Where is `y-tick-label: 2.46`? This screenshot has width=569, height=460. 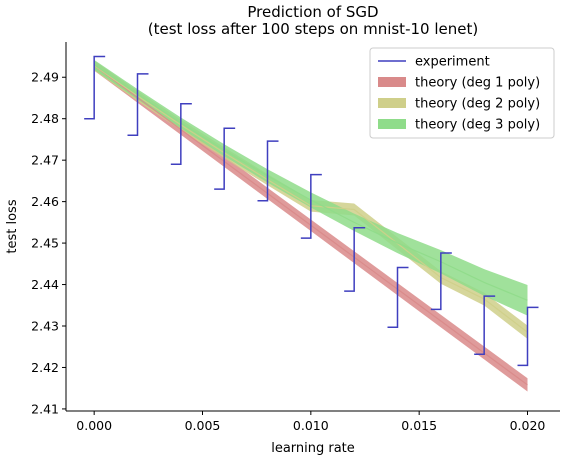 y-tick-label: 2.46 is located at coordinates (45, 201).